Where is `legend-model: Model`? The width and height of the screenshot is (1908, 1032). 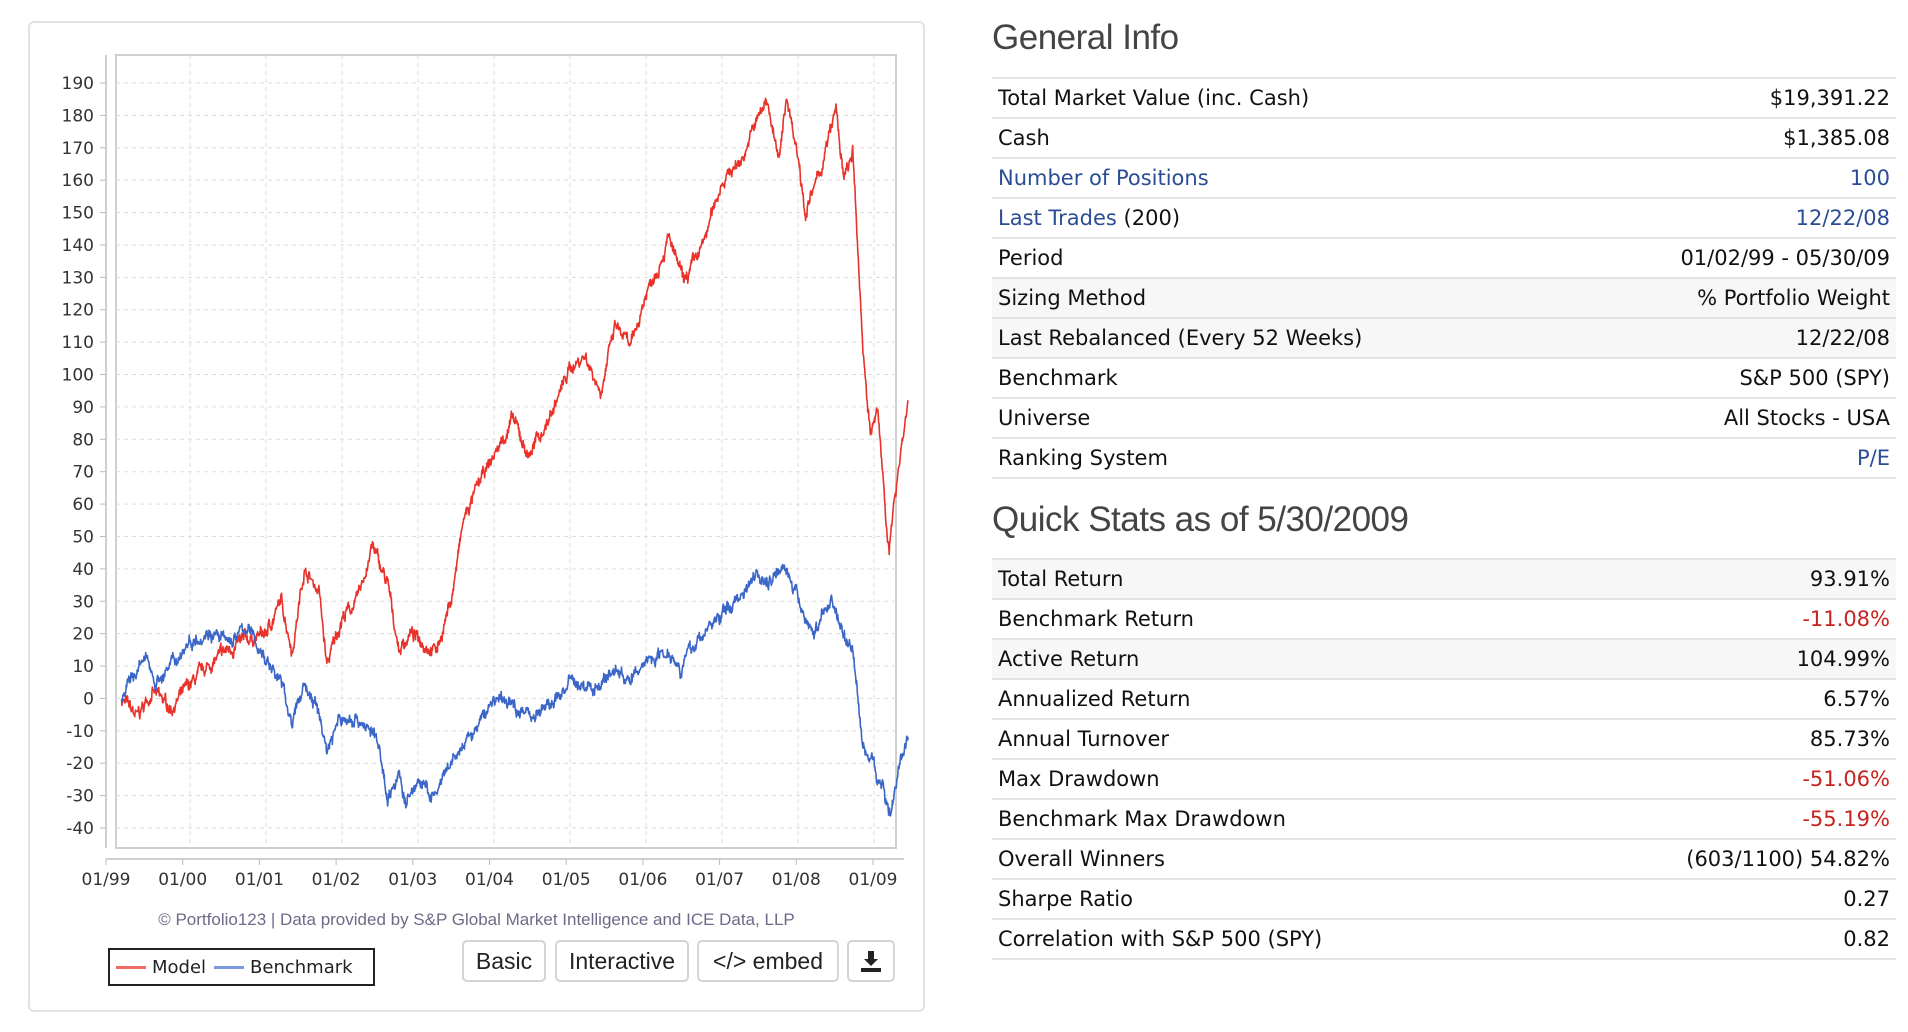
legend-model: Model is located at coordinates (161, 967).